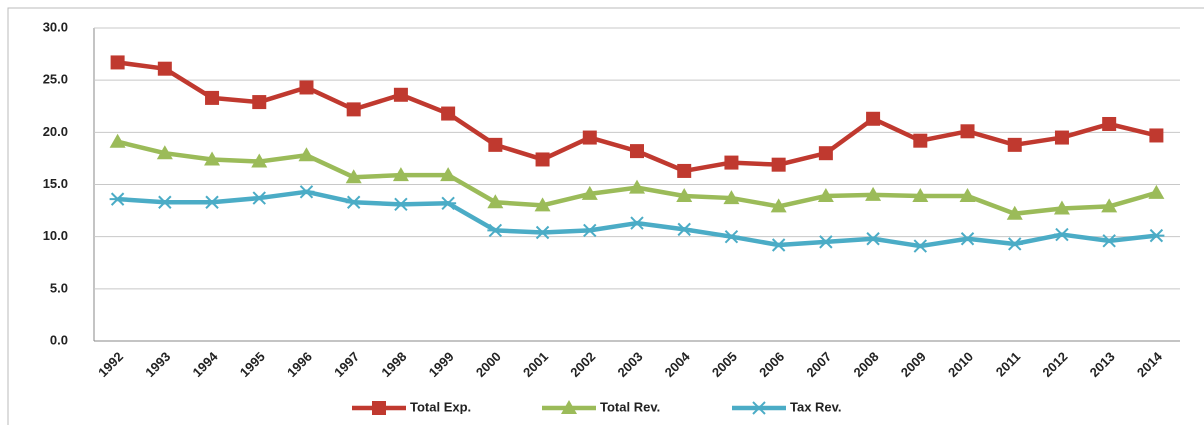 This screenshot has width=1204, height=425. I want to click on y-tick-label: 15.0, so click(55, 183).